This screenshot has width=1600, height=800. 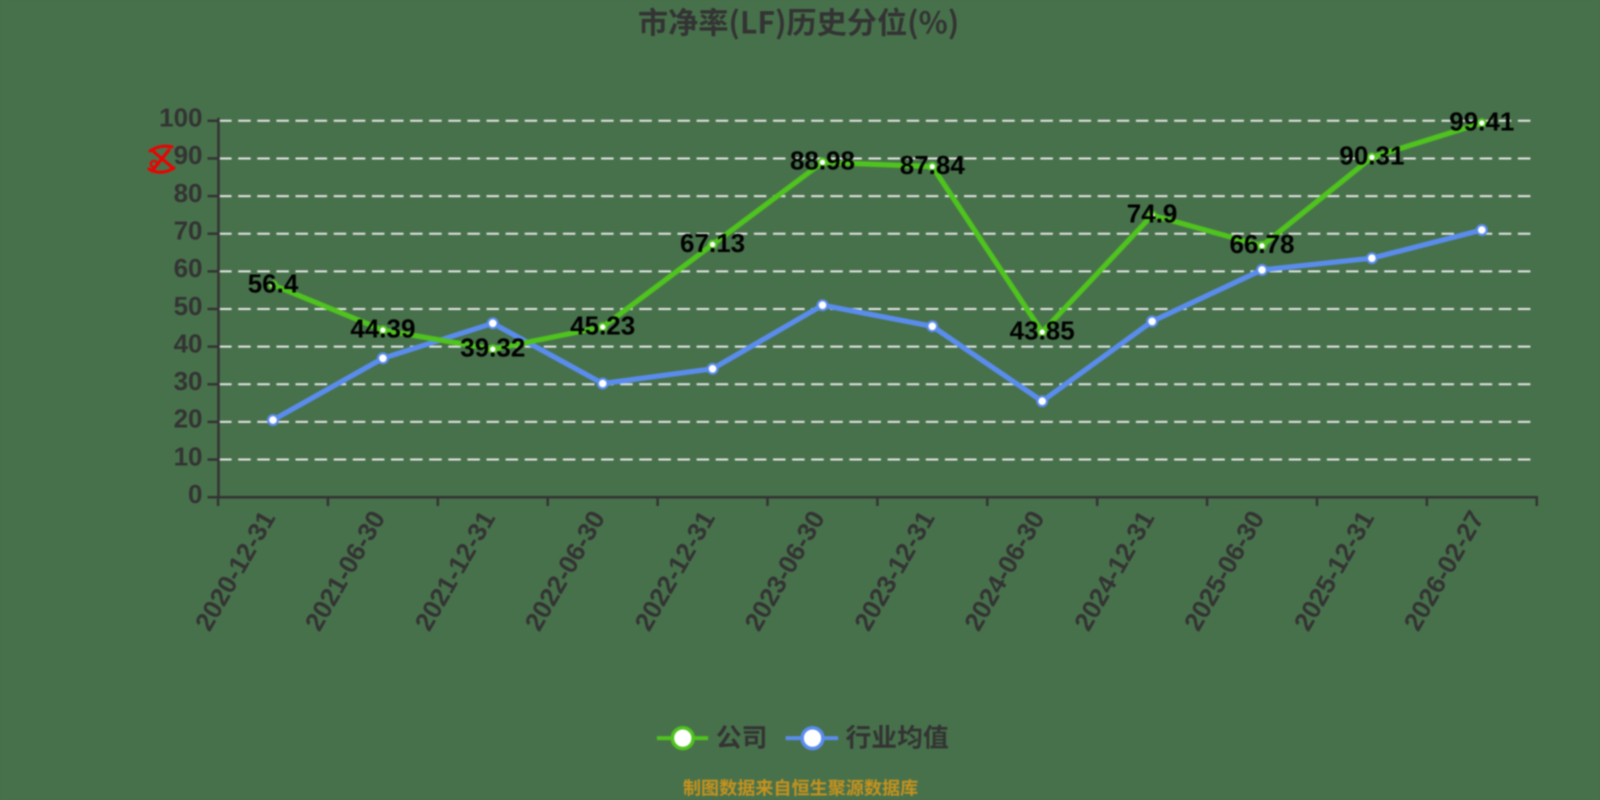 I want to click on svg-text: 99.41, so click(x=1481, y=121).